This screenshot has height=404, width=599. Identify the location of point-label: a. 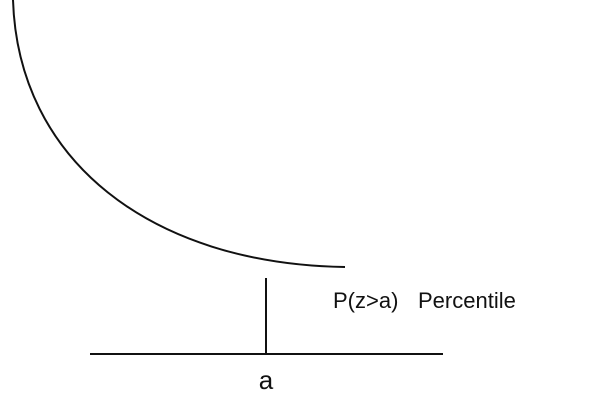
(266, 380).